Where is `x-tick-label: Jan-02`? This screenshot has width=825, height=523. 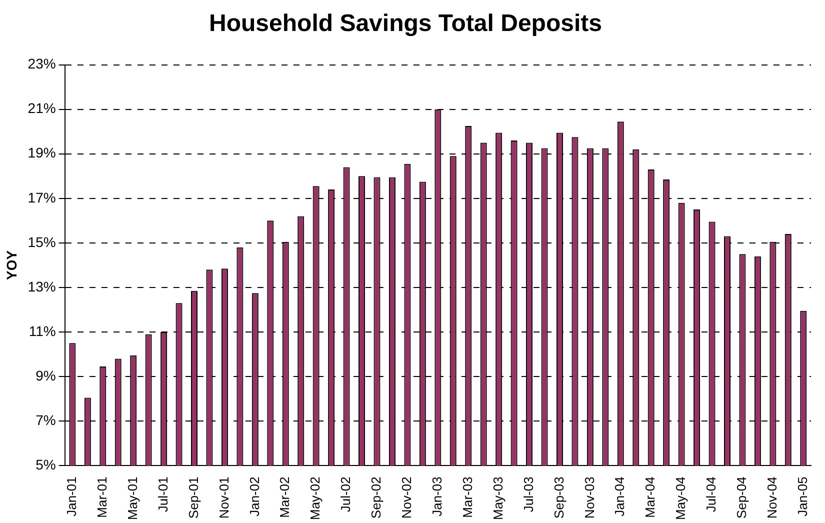 x-tick-label: Jan-02 is located at coordinates (254, 496).